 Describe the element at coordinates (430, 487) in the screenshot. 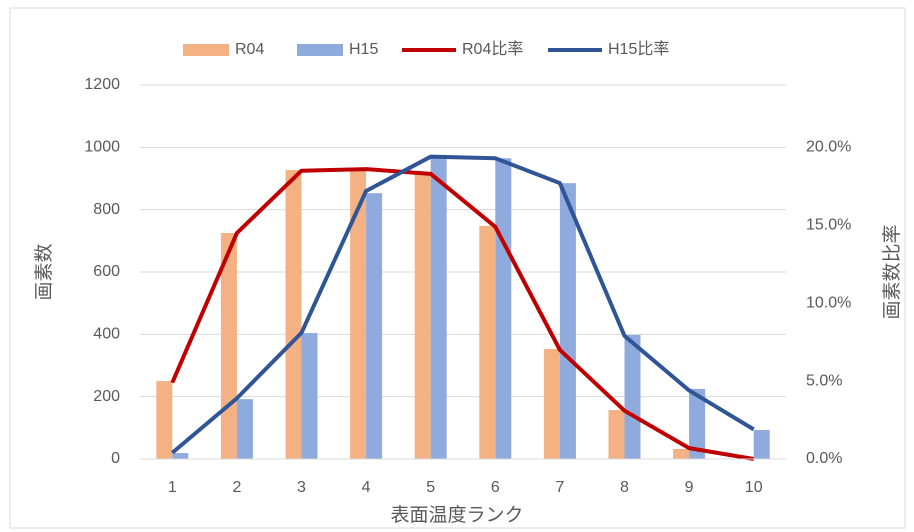

I see `x-tick-label: 5` at that location.